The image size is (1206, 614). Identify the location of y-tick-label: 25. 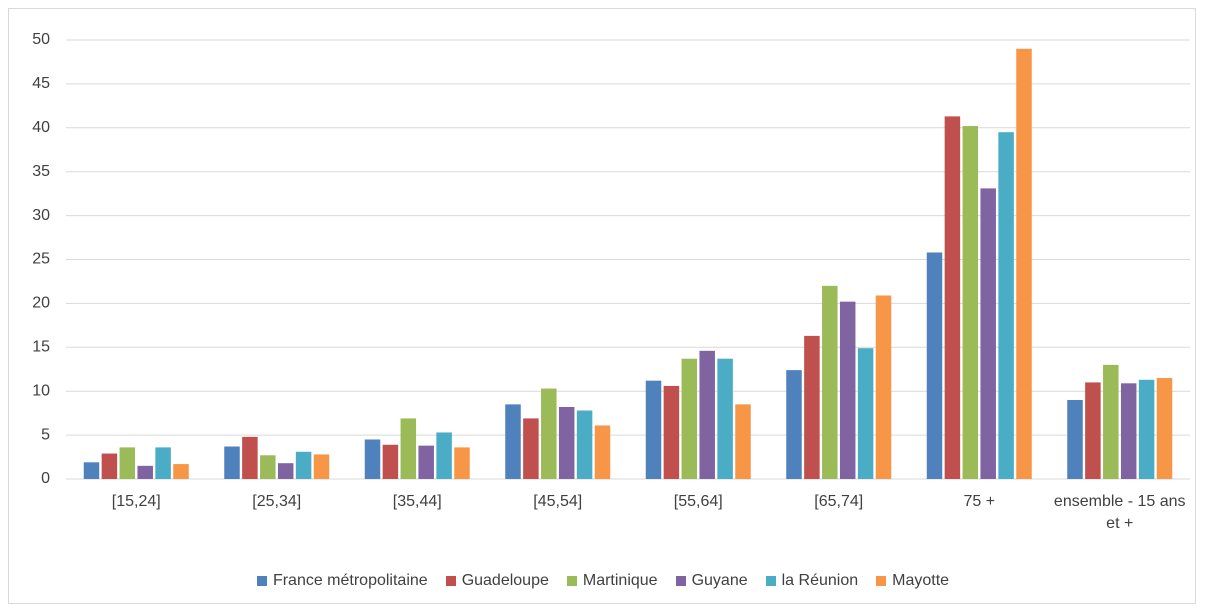
(41, 259).